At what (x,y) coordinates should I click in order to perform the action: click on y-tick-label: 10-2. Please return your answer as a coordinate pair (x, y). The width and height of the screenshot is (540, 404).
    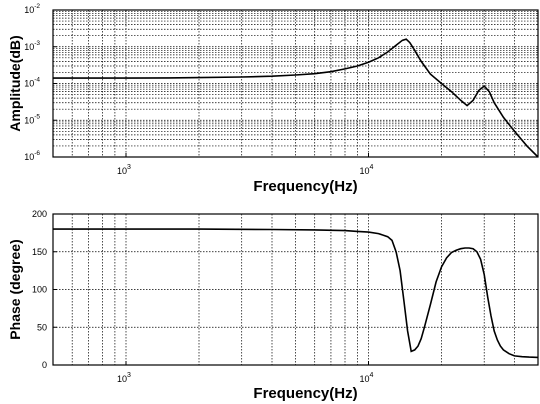
    Looking at the image, I should click on (32, 9).